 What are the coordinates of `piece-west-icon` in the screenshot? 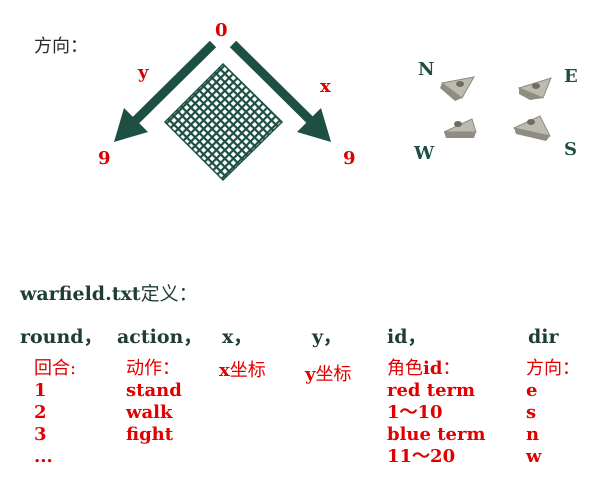 It's located at (460, 128).